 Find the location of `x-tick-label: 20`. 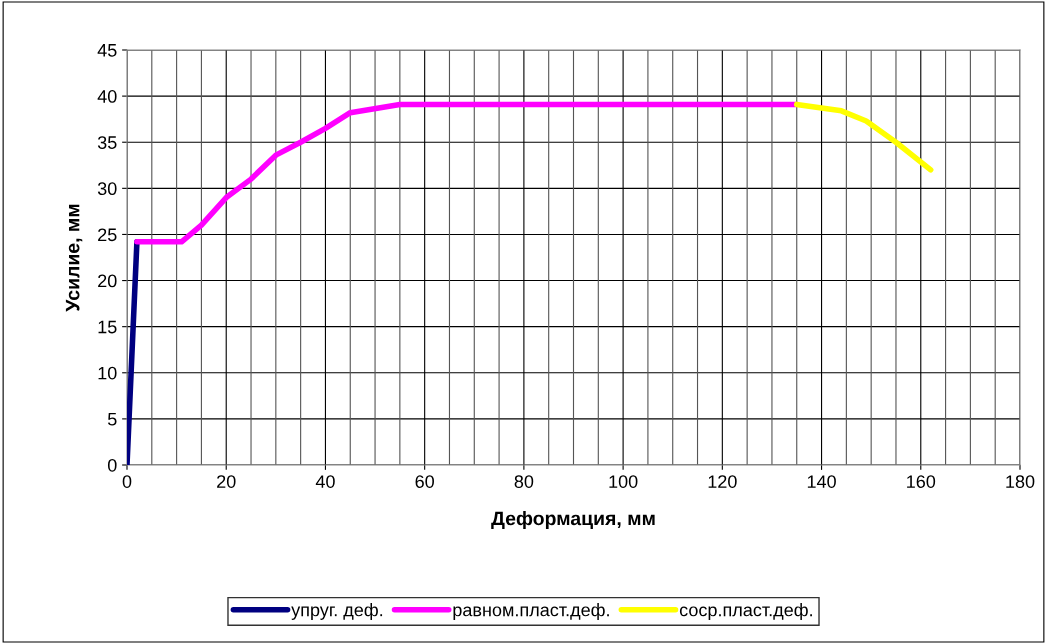

x-tick-label: 20 is located at coordinates (226, 481).